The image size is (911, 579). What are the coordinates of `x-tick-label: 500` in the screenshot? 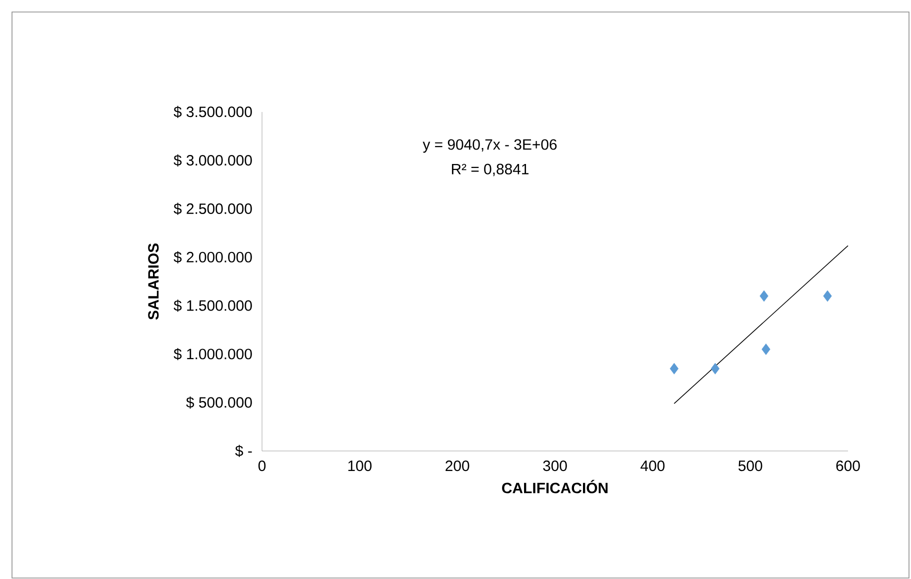 It's located at (750, 466).